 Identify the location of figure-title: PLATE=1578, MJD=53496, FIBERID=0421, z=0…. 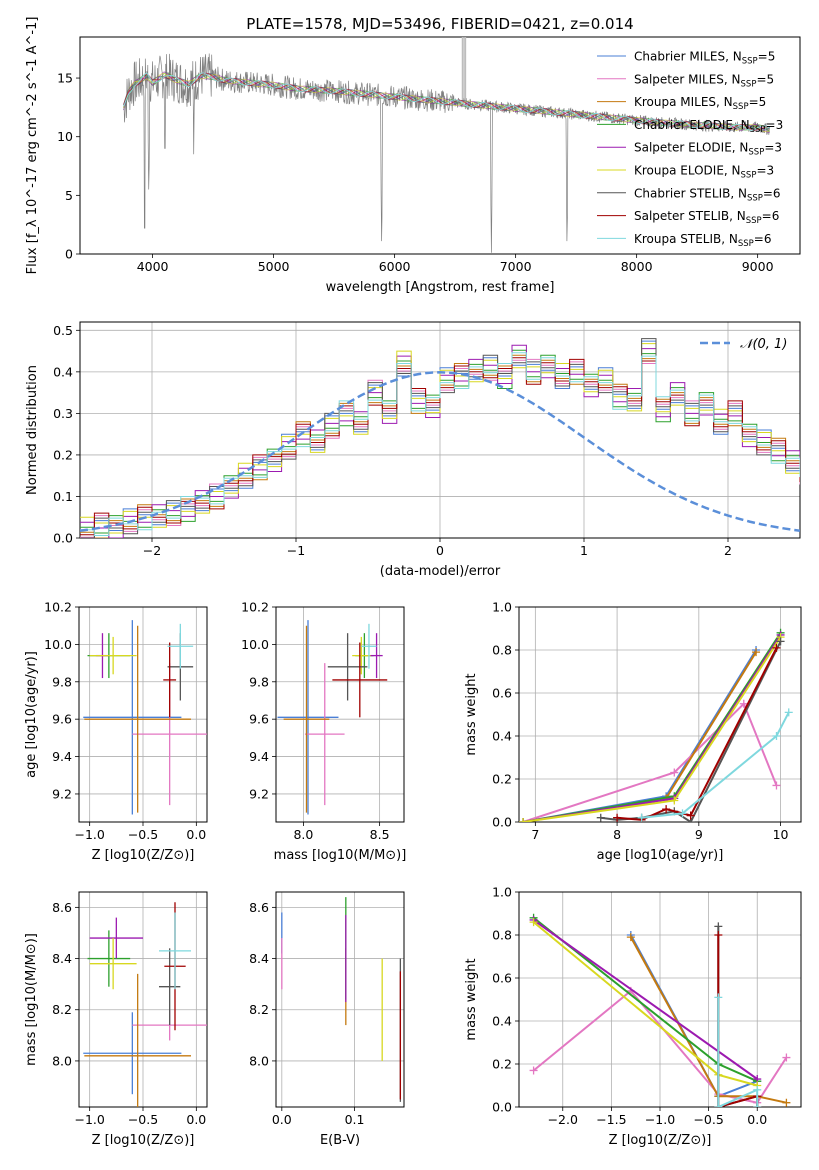
(439, 24).